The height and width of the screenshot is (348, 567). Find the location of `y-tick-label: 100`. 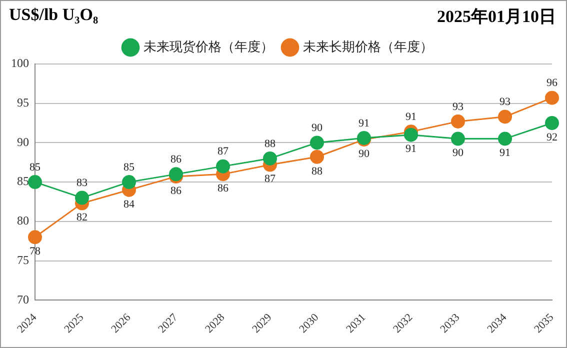

y-tick-label: 100 is located at coordinates (20, 63).